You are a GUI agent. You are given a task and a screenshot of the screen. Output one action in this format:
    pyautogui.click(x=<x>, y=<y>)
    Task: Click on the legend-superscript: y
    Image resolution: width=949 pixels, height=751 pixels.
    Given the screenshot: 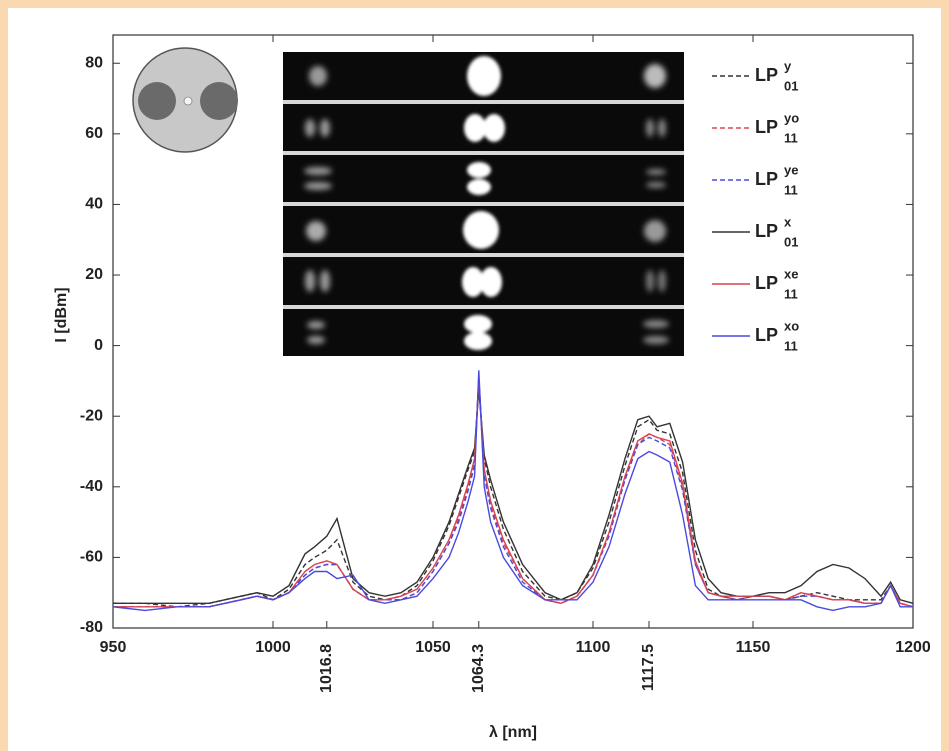 What is the action you would take?
    pyautogui.click(x=788, y=65)
    